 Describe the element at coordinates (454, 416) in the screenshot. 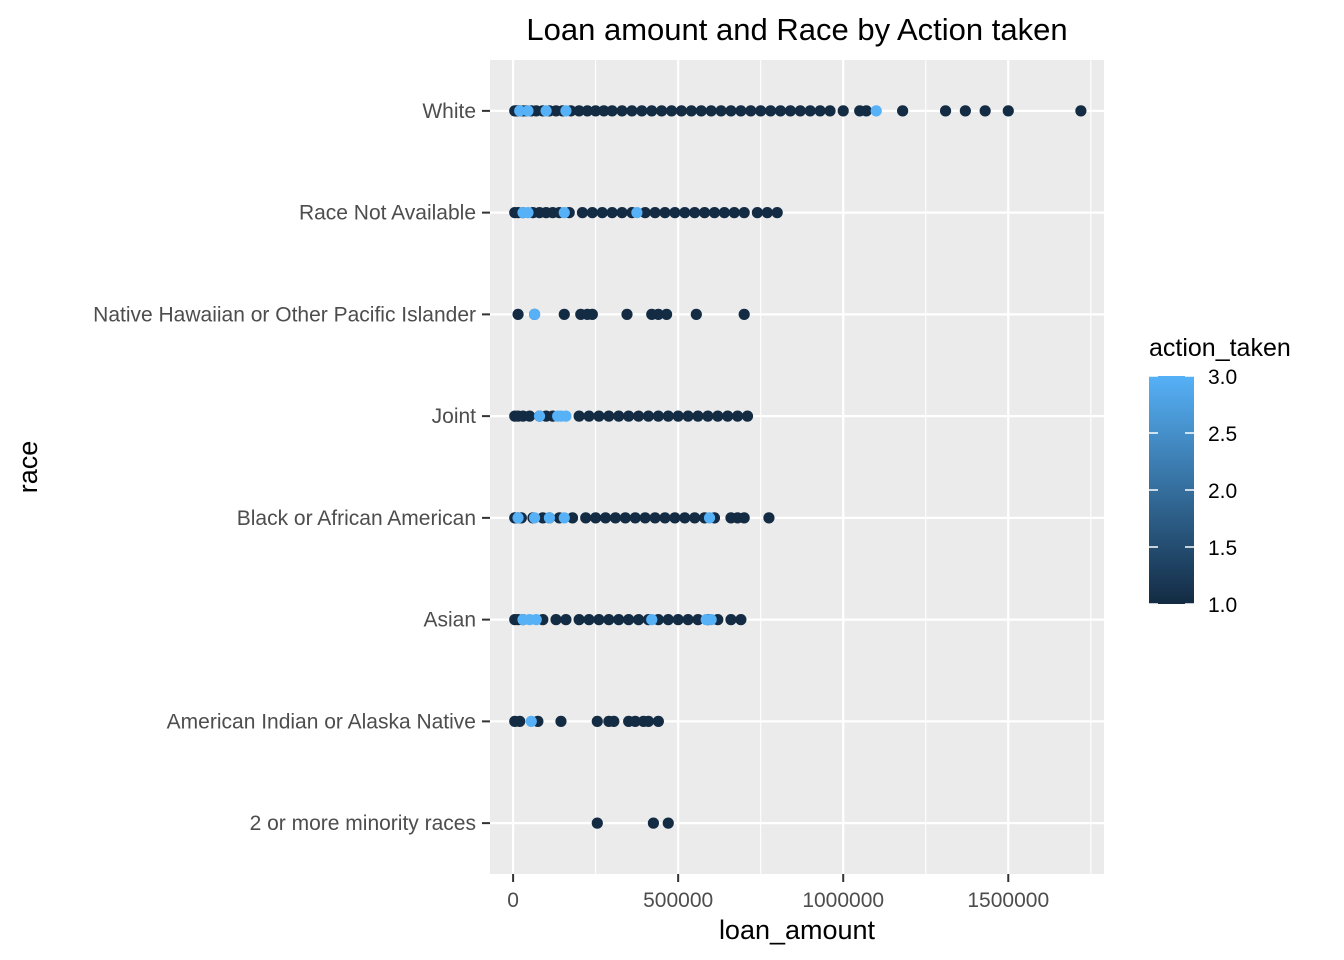

I see `y-tick-label: Joint` at that location.